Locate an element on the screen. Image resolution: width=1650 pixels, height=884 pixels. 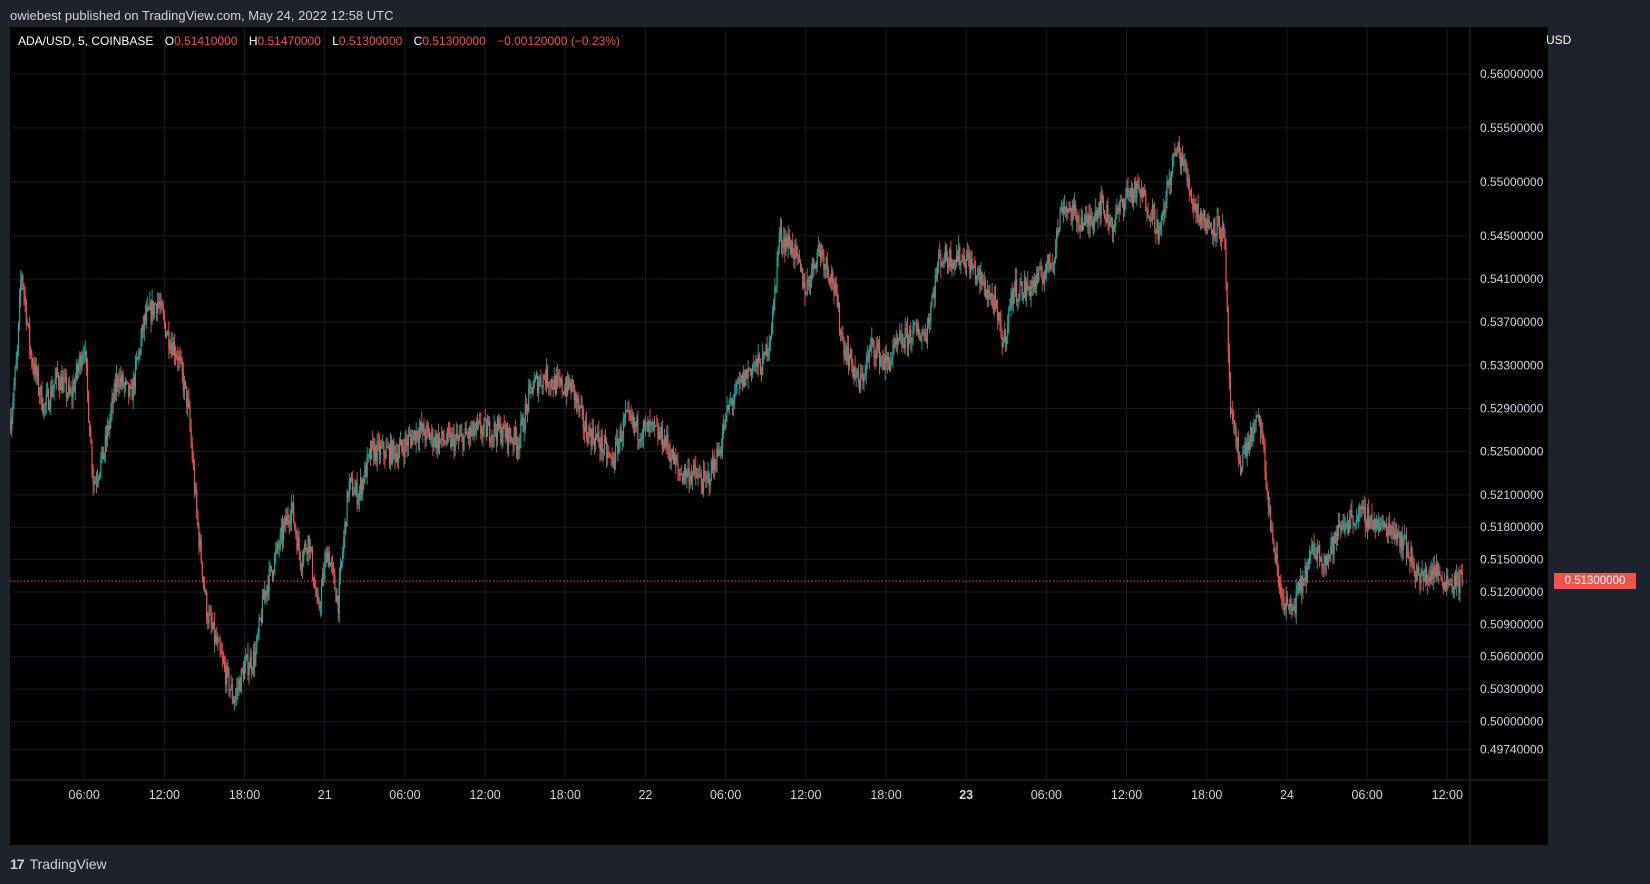
footer-brand: 17 TradingView is located at coordinates (58, 864).